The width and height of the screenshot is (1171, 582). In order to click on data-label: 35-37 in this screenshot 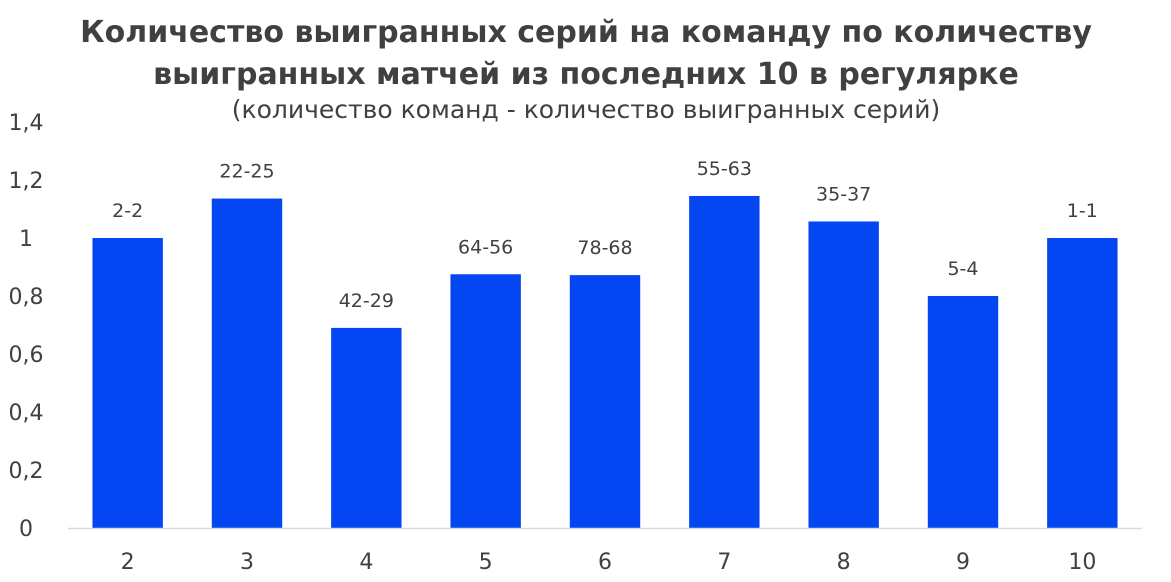, I will do `click(843, 194)`.